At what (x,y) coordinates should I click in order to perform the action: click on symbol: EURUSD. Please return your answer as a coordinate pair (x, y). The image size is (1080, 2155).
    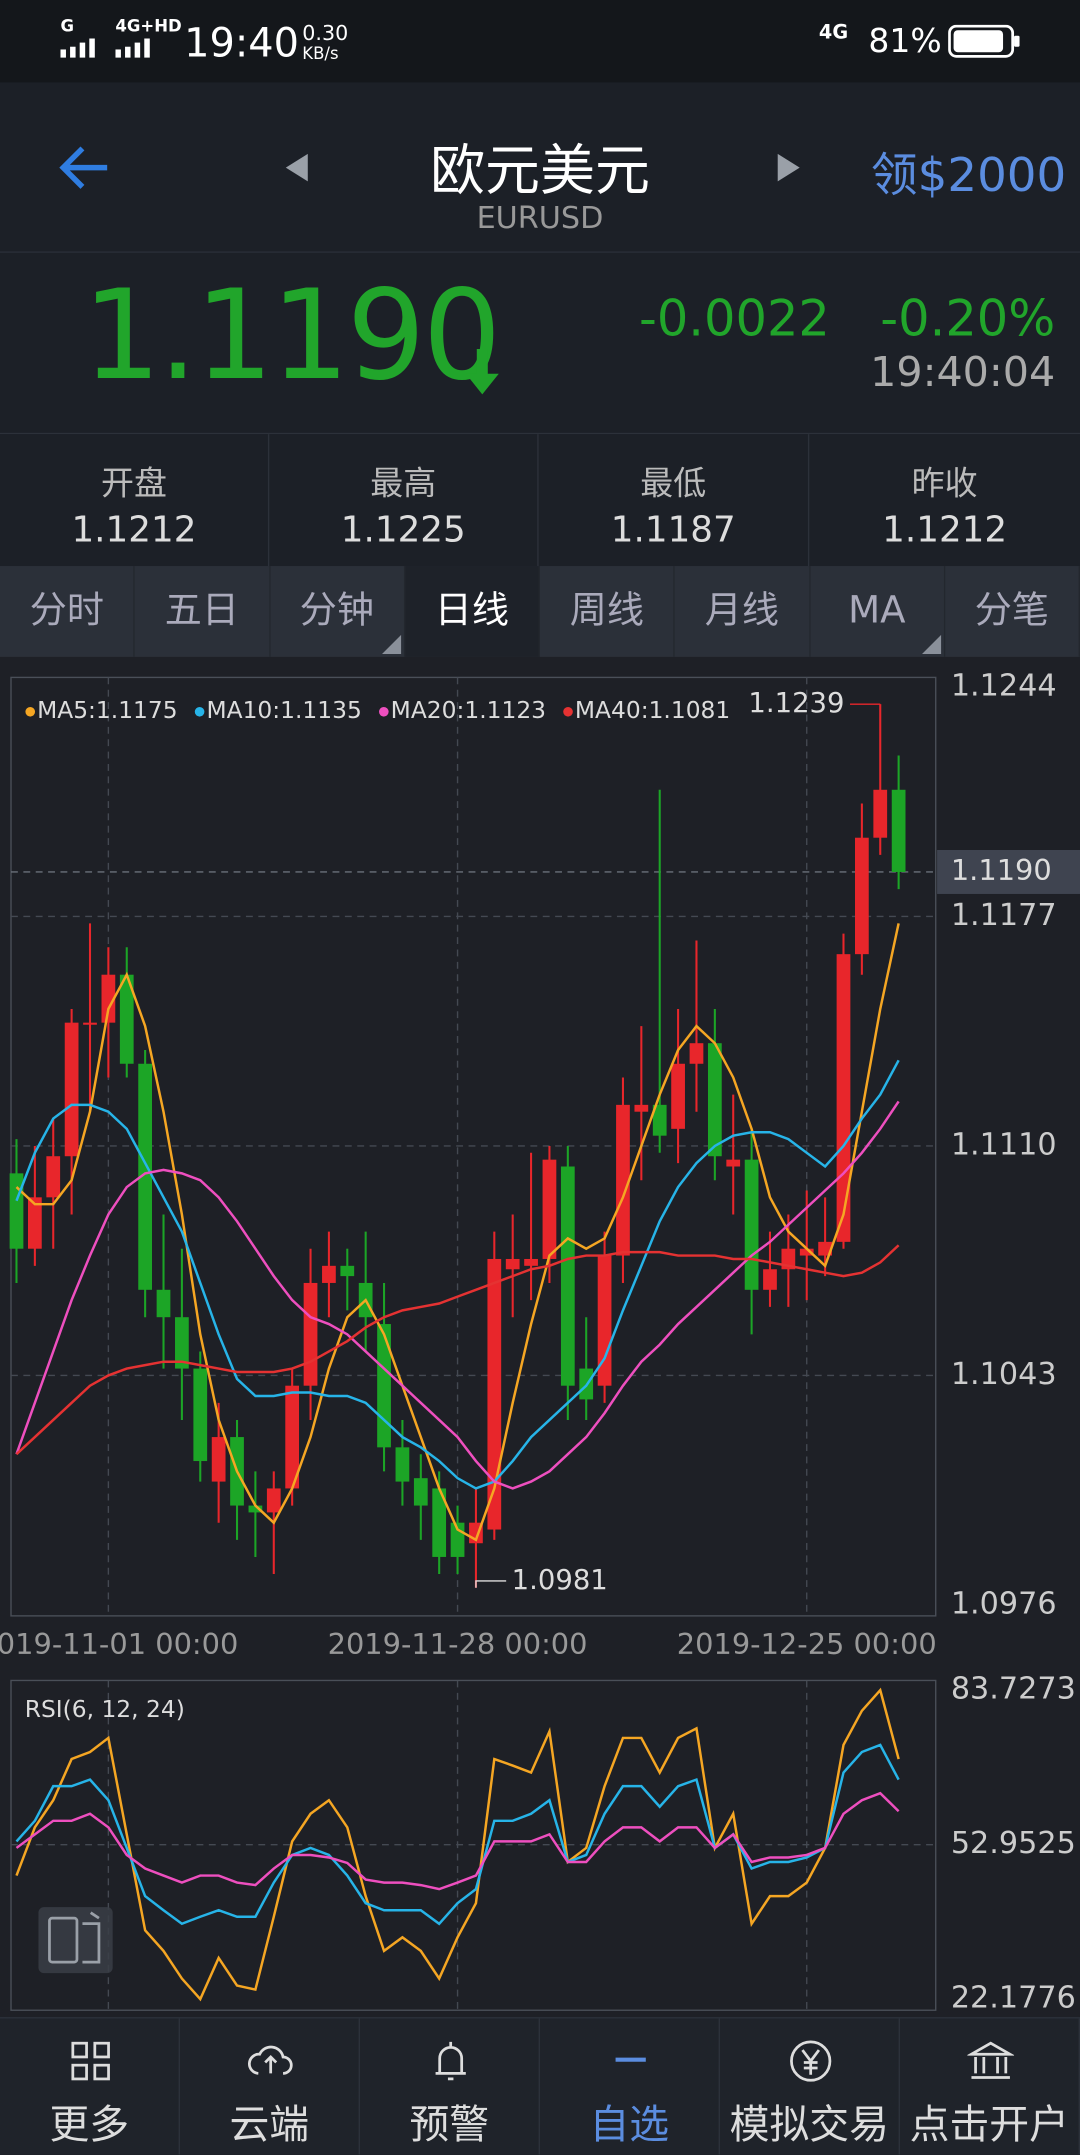
    Looking at the image, I should click on (540, 219).